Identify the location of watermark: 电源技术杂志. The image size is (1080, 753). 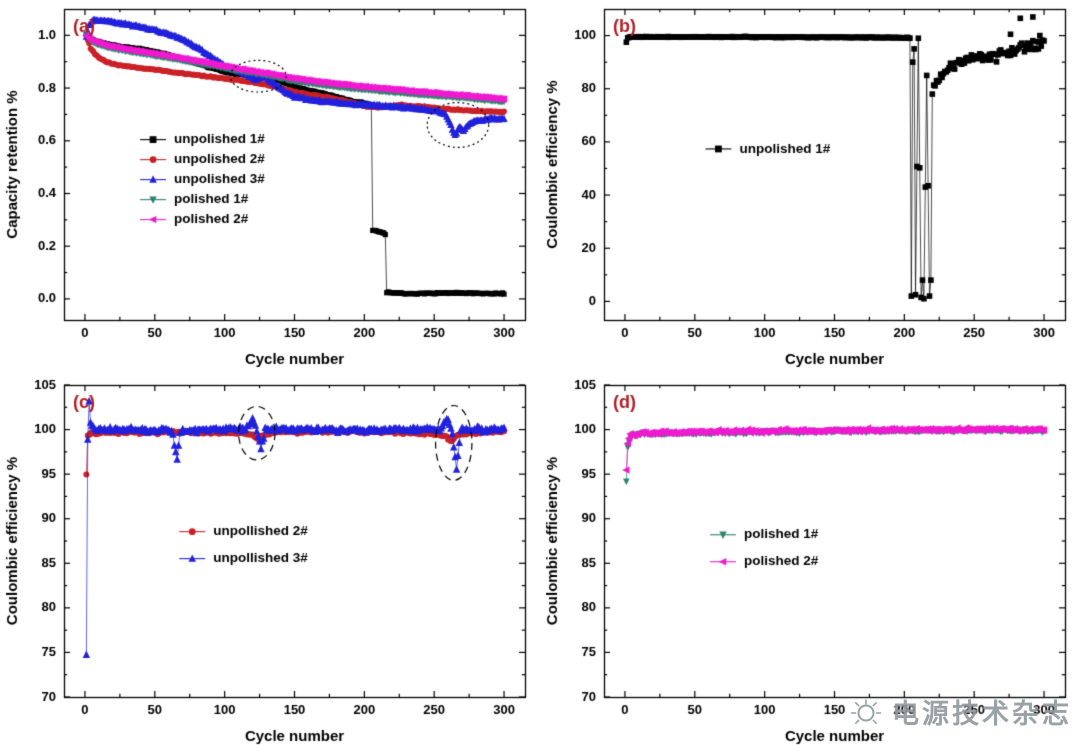
(960, 711).